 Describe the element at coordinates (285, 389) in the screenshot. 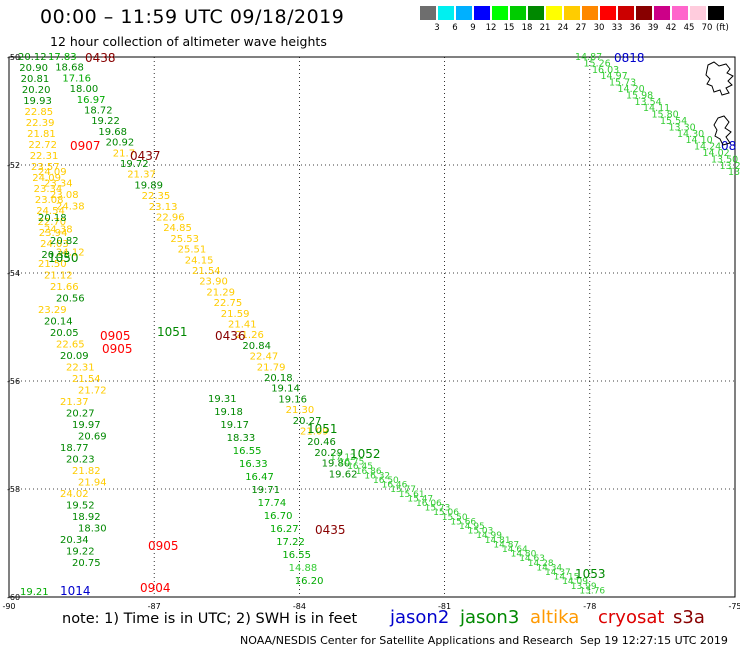

I see `wave-height-label: 19.14` at that location.